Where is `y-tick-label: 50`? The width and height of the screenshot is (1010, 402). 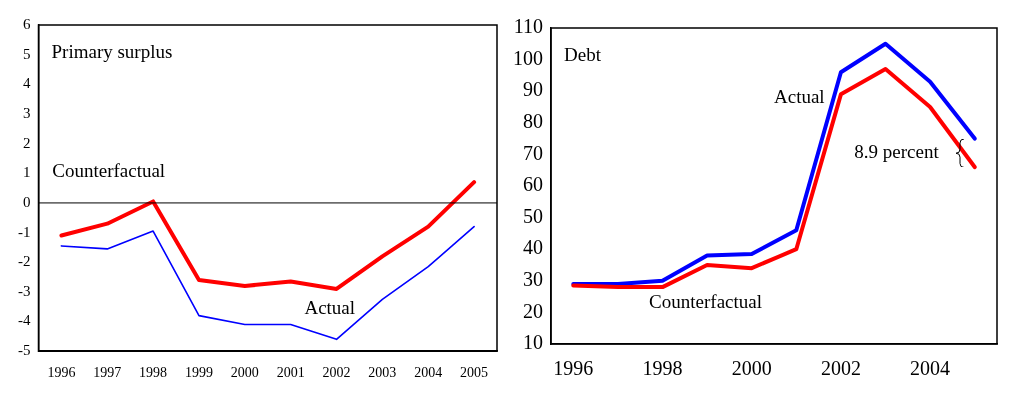 y-tick-label: 50 is located at coordinates (533, 215).